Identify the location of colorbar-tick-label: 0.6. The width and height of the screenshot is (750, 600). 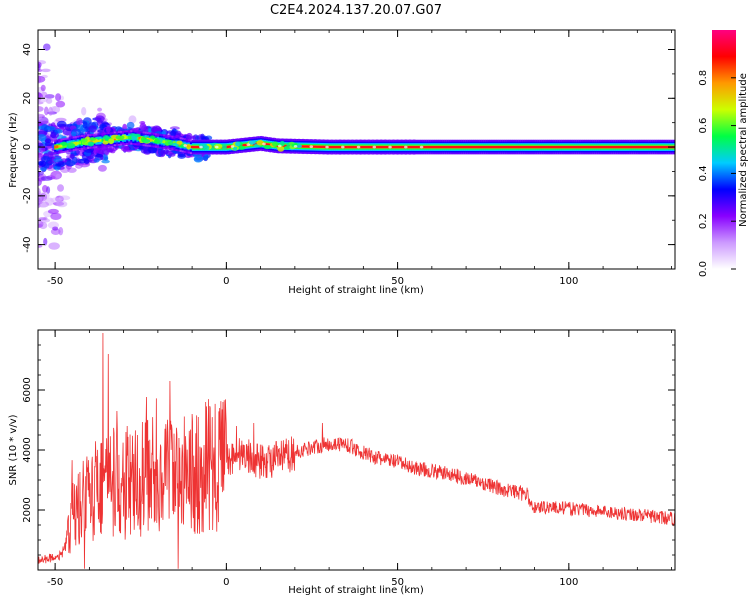
(703, 126).